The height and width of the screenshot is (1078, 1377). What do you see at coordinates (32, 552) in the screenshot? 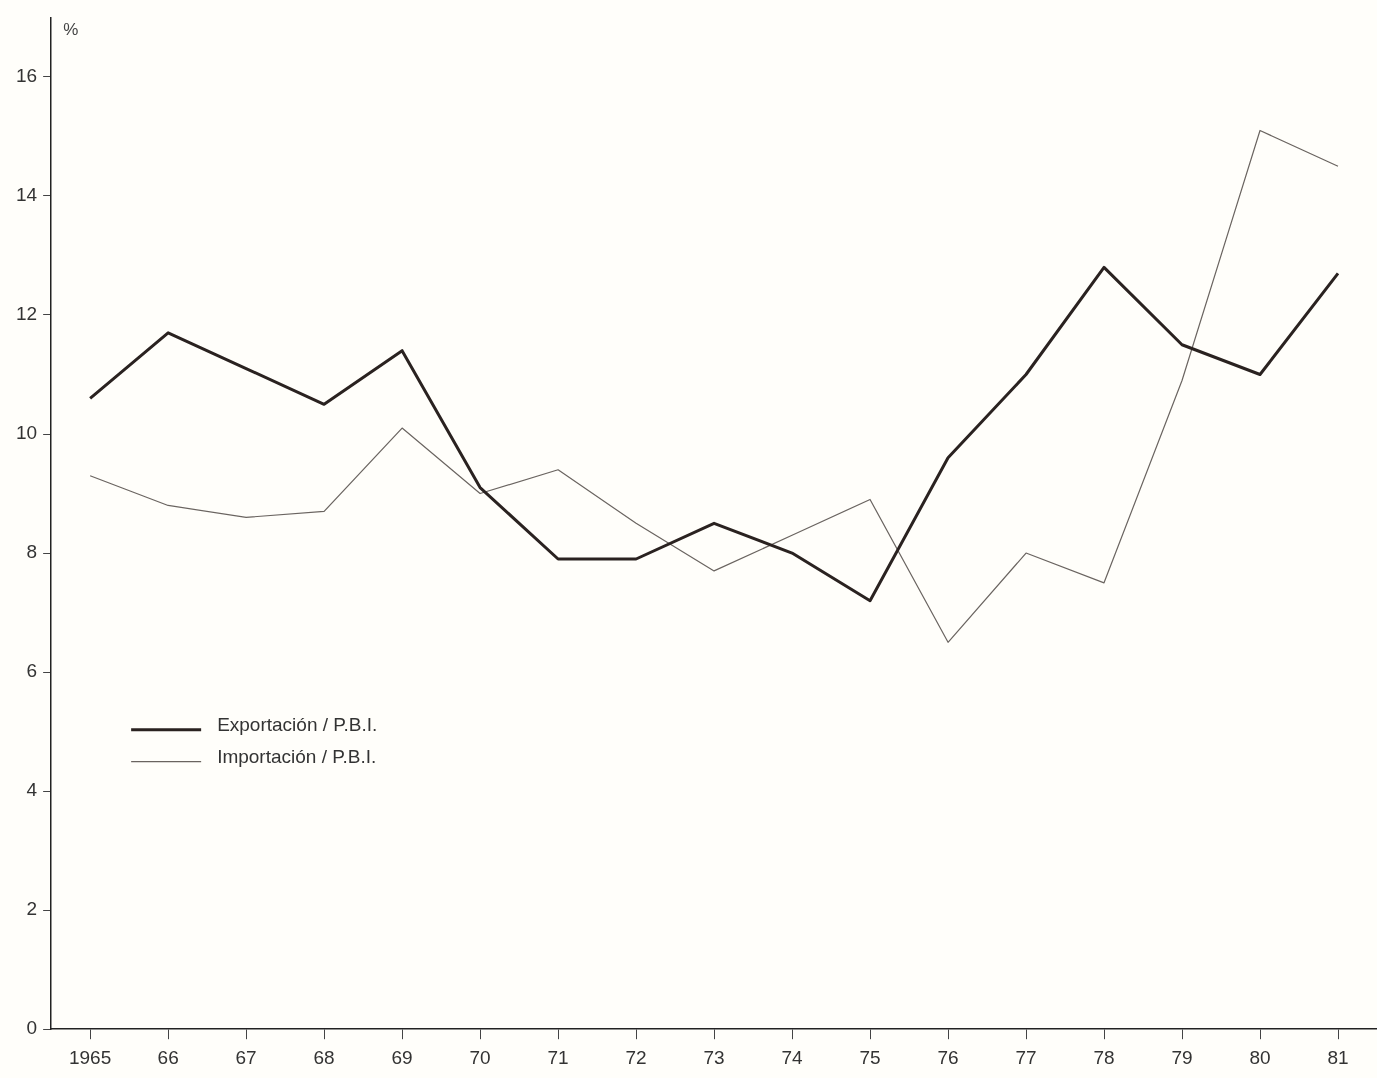
I see `y-tick-label: 8` at bounding box center [32, 552].